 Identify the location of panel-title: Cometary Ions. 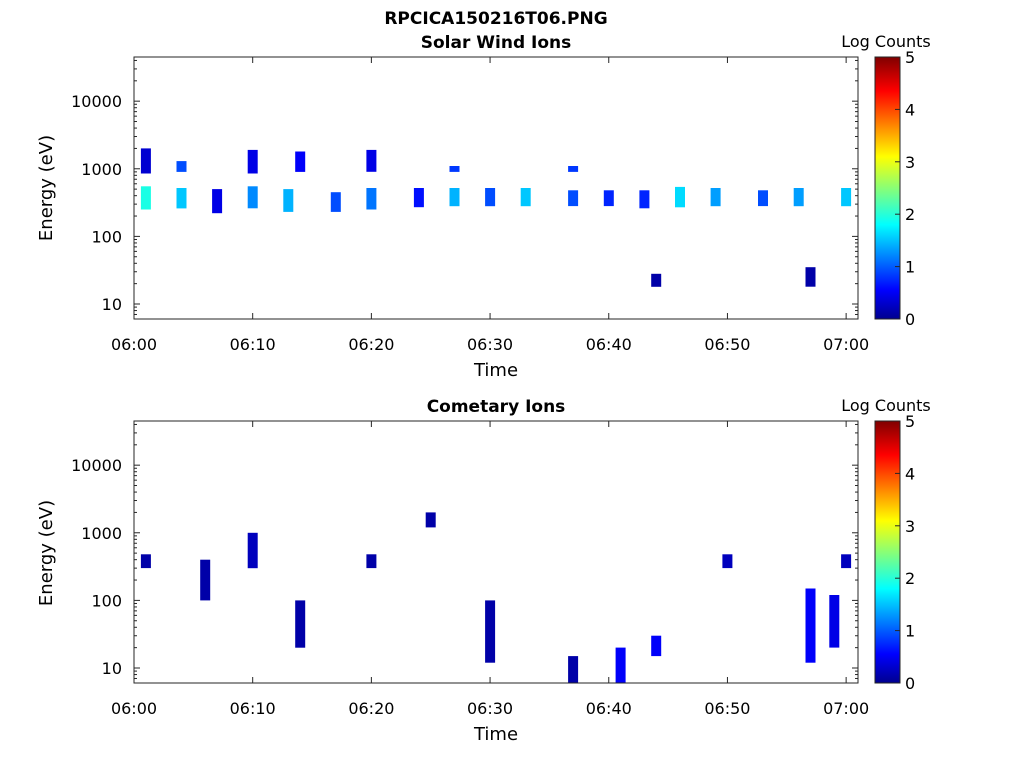
(496, 407).